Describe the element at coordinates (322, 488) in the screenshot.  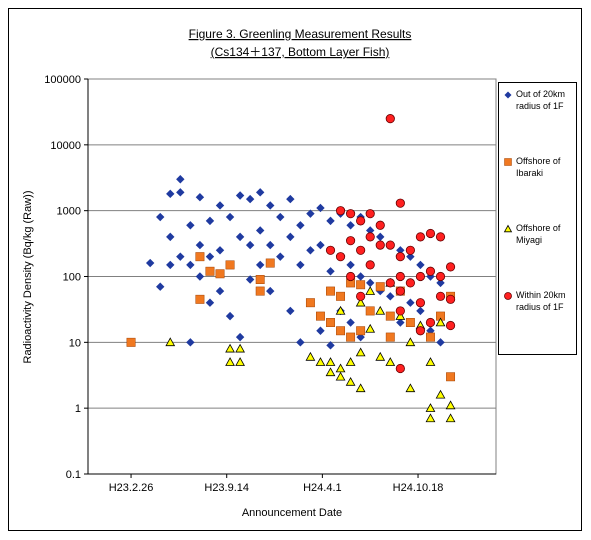
I see `x-tick-label: H24.4.1` at that location.